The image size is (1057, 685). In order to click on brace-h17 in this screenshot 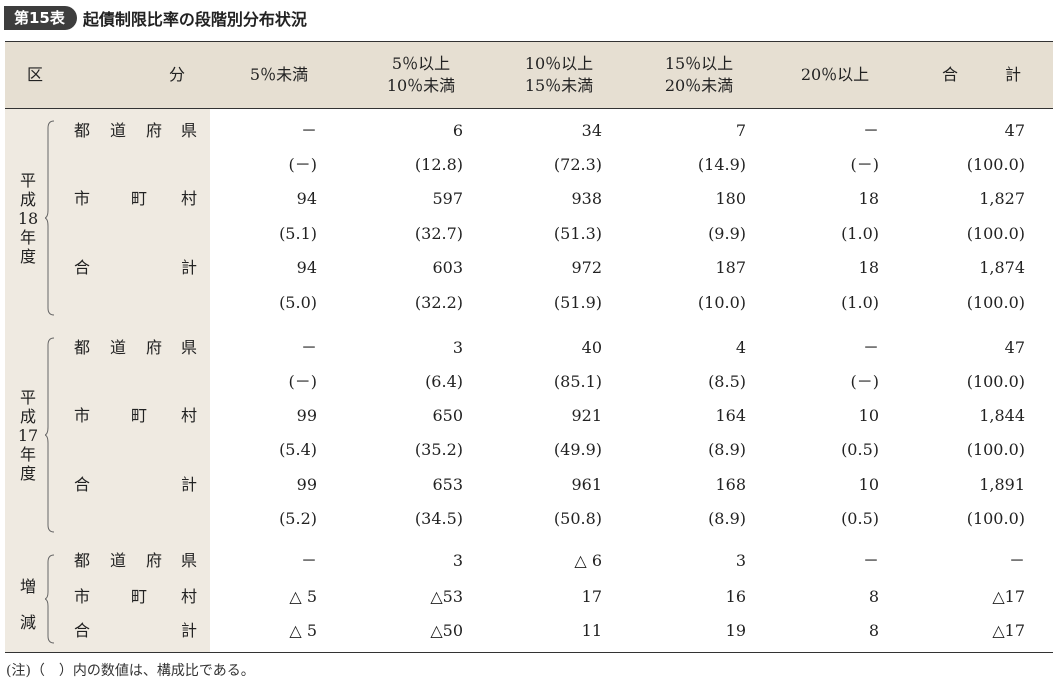, I will do `click(50, 435)`.